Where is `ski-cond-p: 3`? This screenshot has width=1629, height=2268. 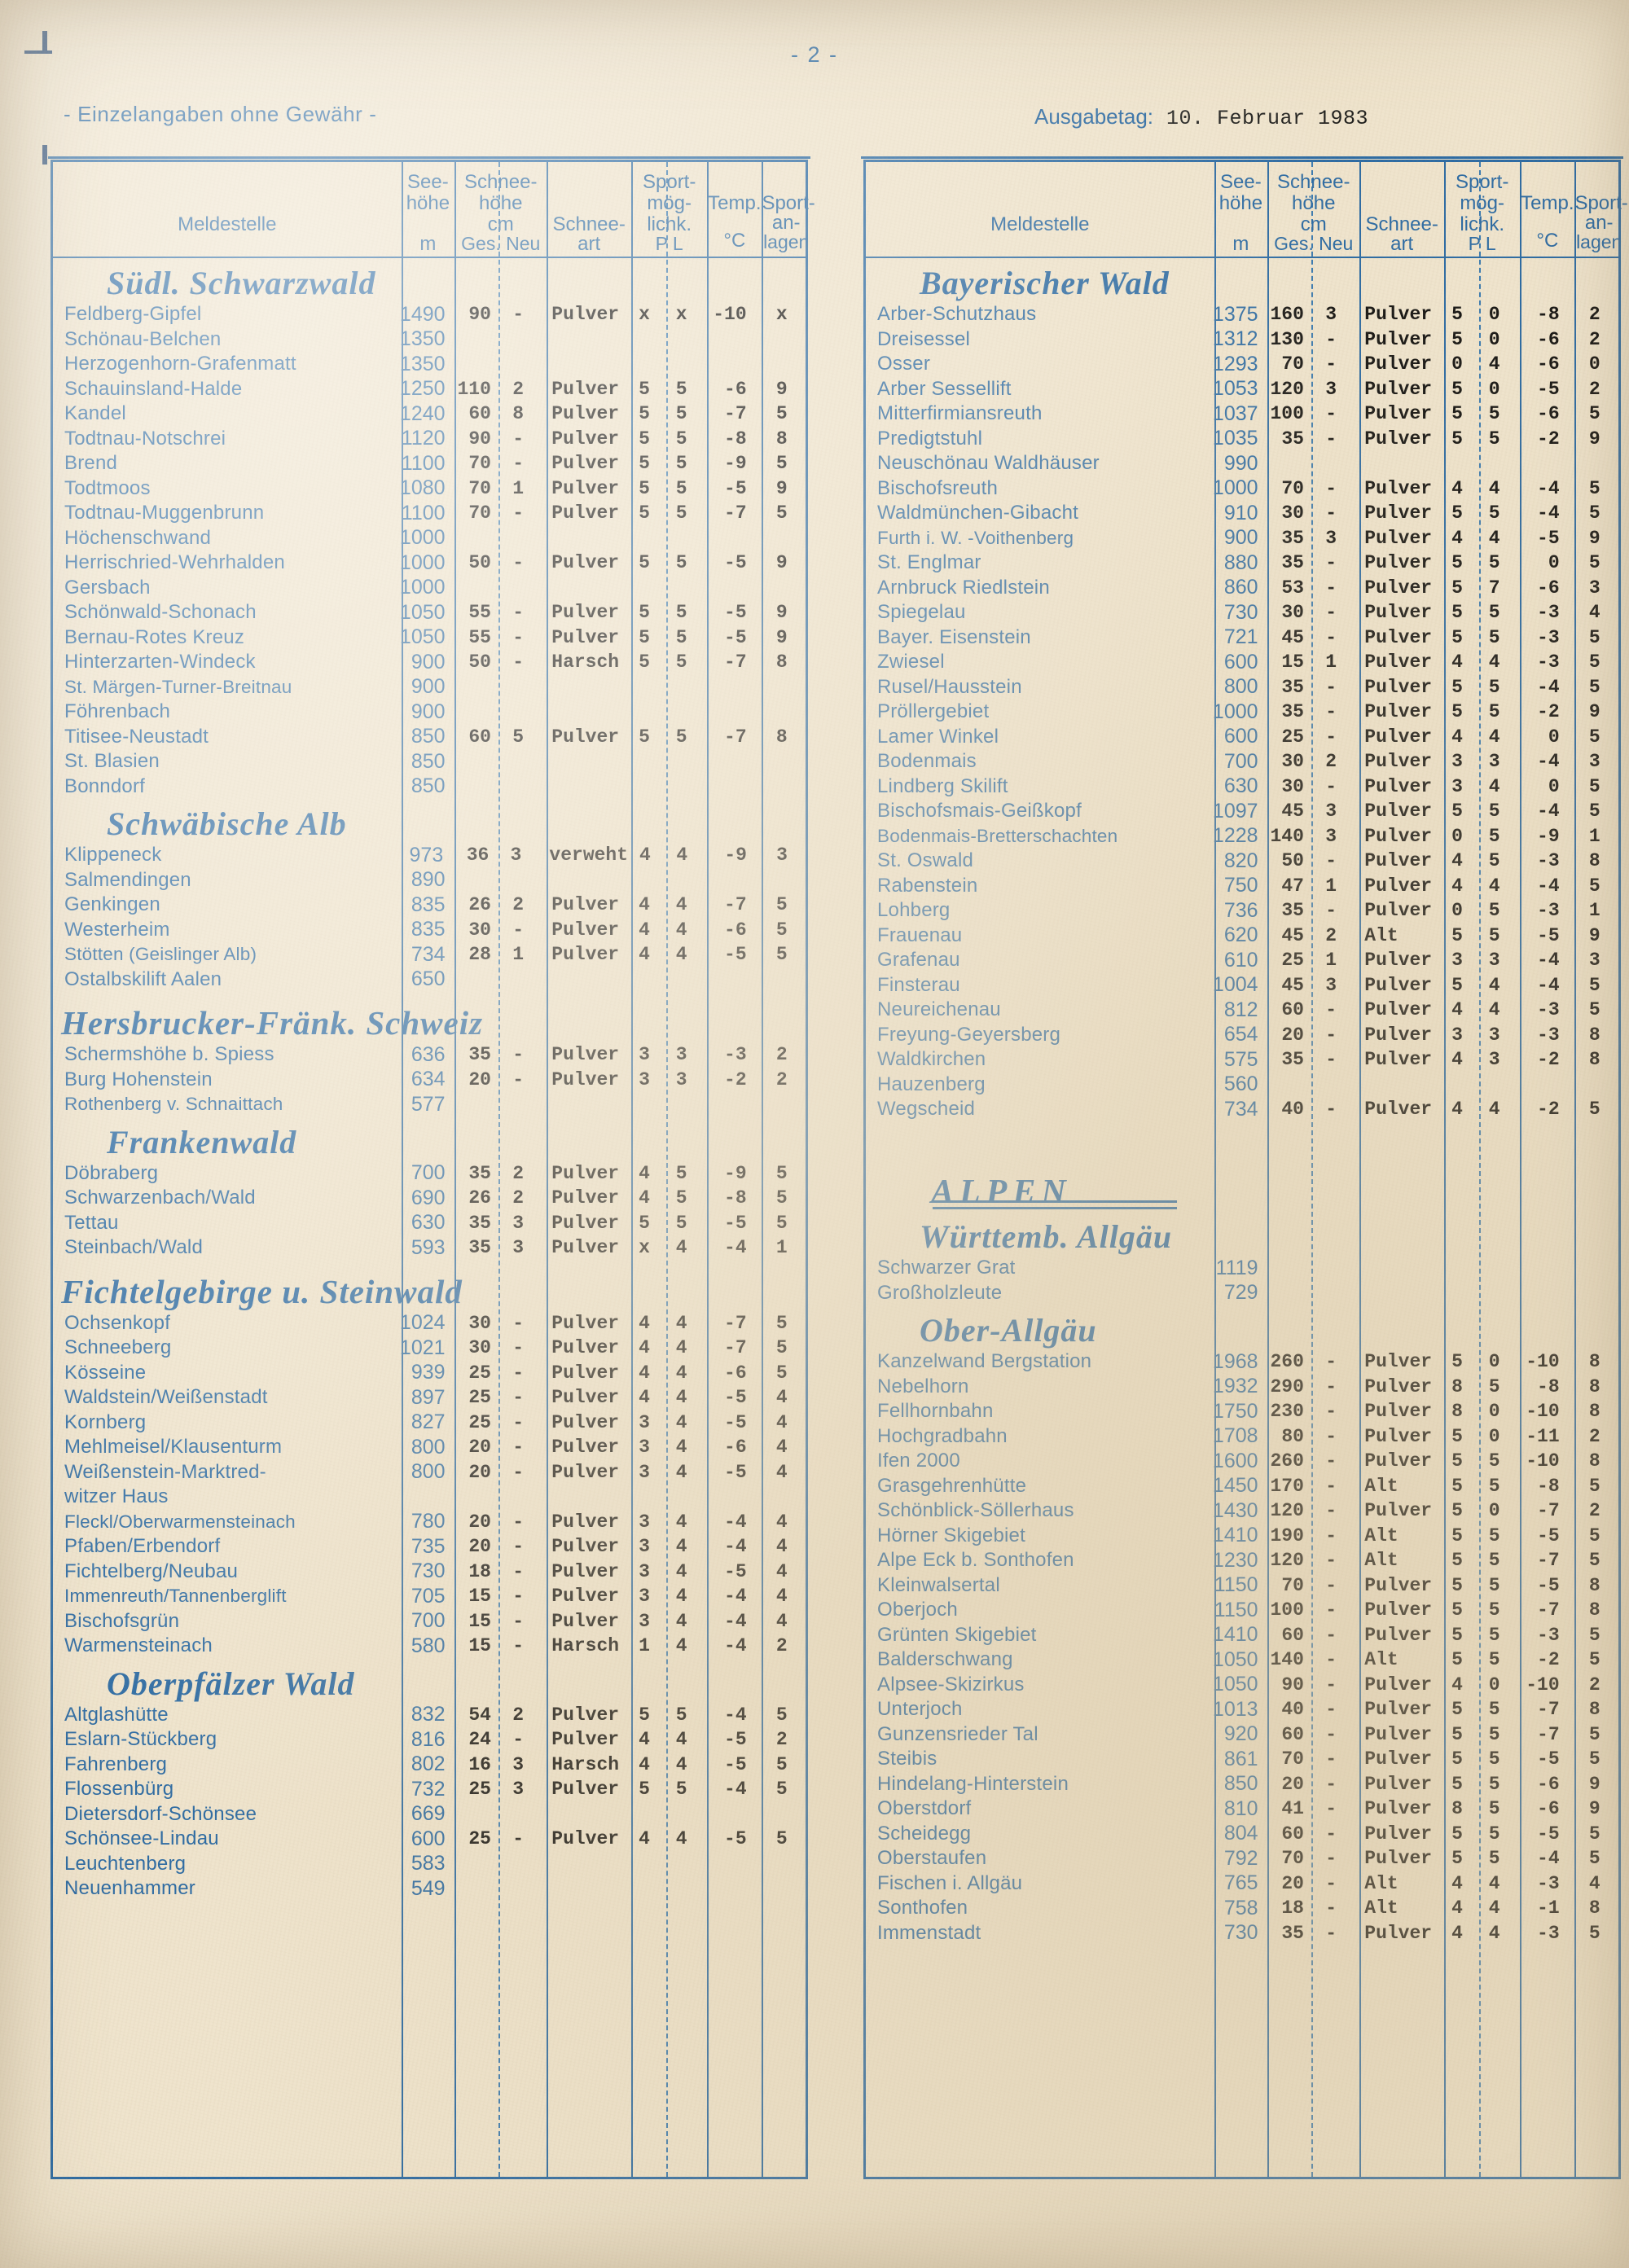 ski-cond-p: 3 is located at coordinates (1457, 786).